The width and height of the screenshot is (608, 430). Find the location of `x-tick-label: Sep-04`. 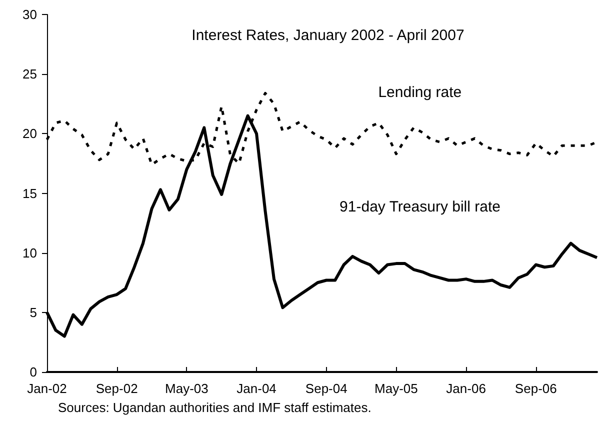

x-tick-label: Sep-04 is located at coordinates (326, 388).